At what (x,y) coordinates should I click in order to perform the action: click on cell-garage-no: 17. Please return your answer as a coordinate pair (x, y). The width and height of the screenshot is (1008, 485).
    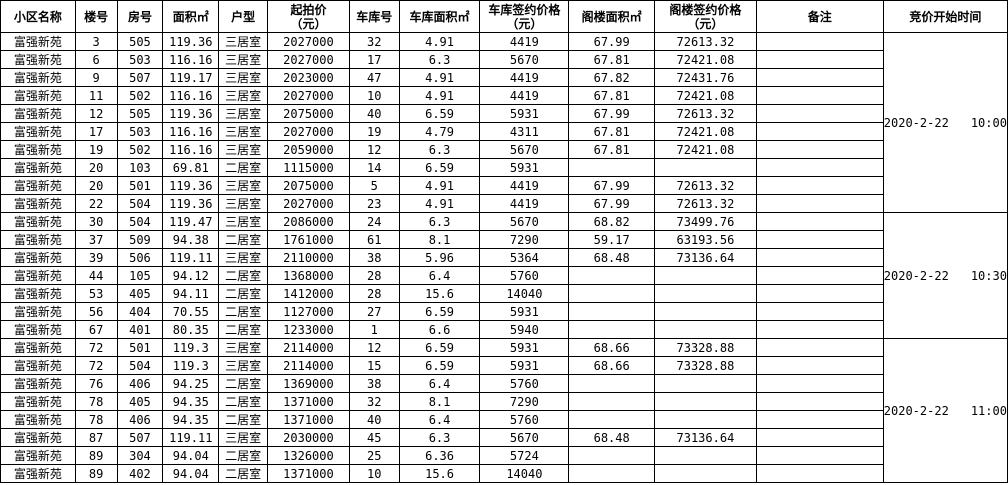
    Looking at the image, I should click on (374, 59).